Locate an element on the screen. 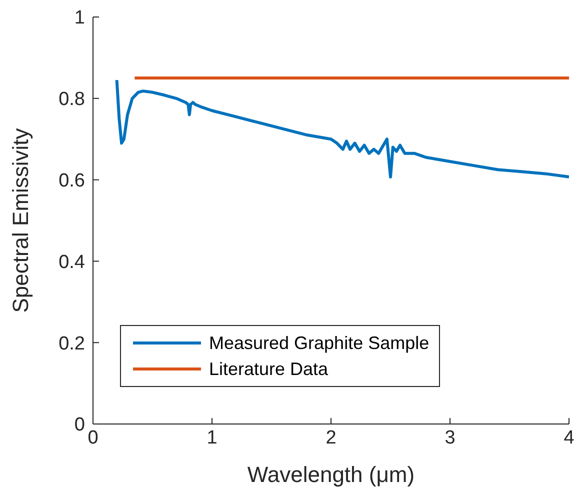 The width and height of the screenshot is (577, 498). y-tick-label: 1 is located at coordinates (79, 18).